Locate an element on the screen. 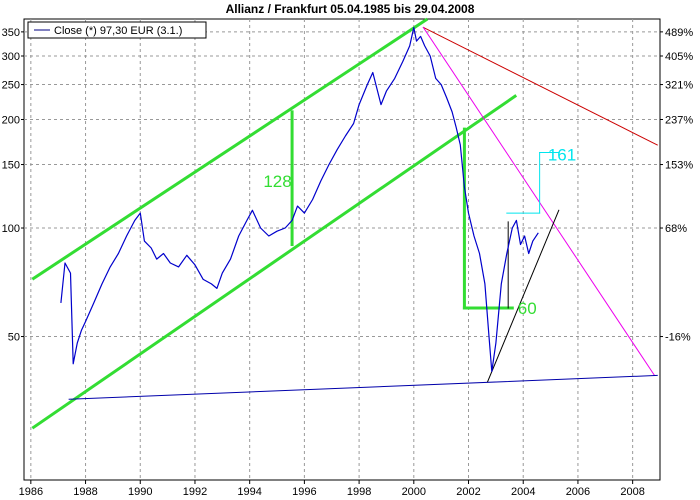 This screenshot has height=500, width=700. y-tick-label-right: 489% is located at coordinates (679, 33).